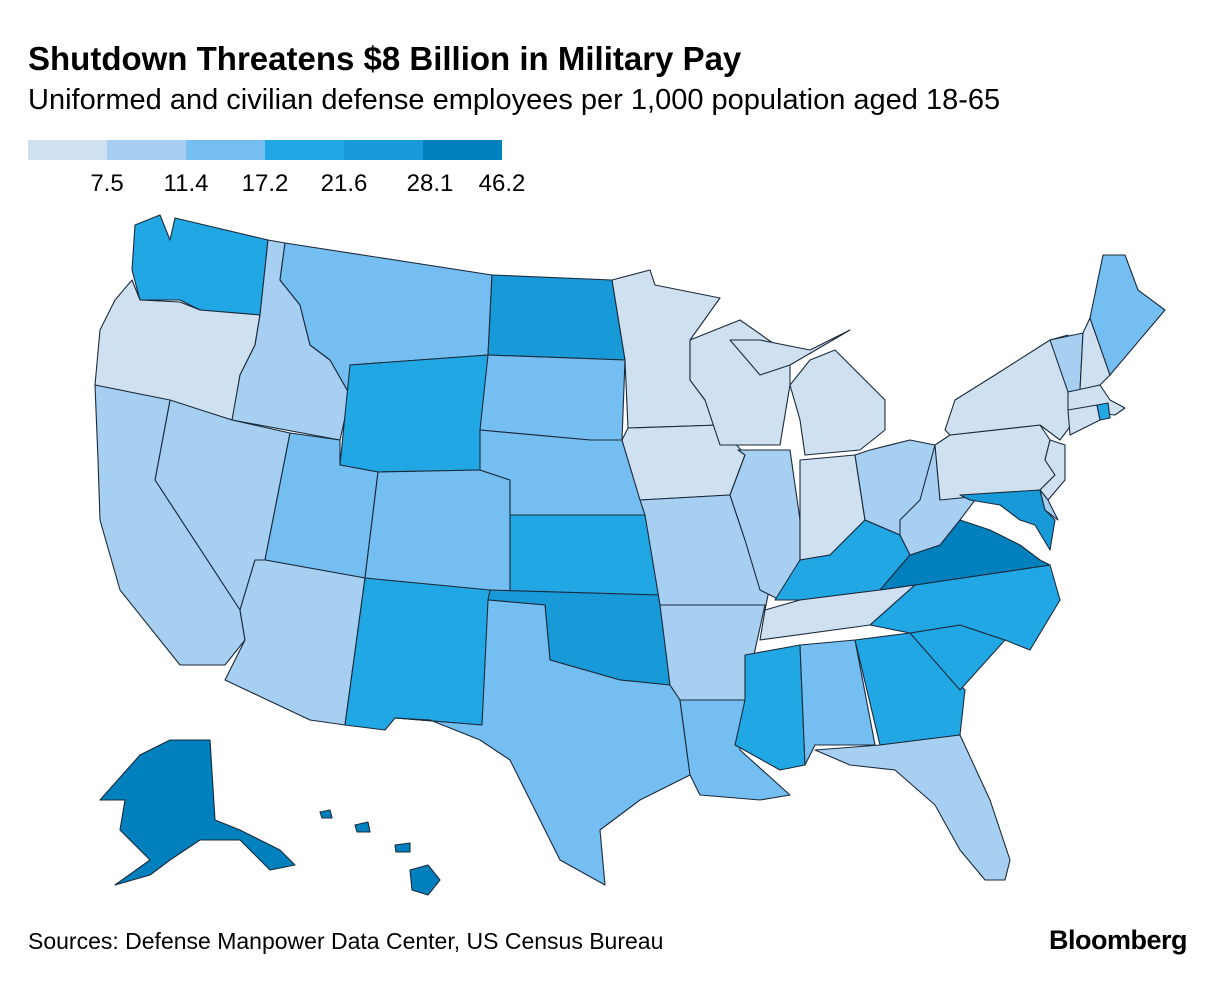 The width and height of the screenshot is (1227, 984). What do you see at coordinates (186, 183) in the screenshot?
I see `legend-tick: 11.4` at bounding box center [186, 183].